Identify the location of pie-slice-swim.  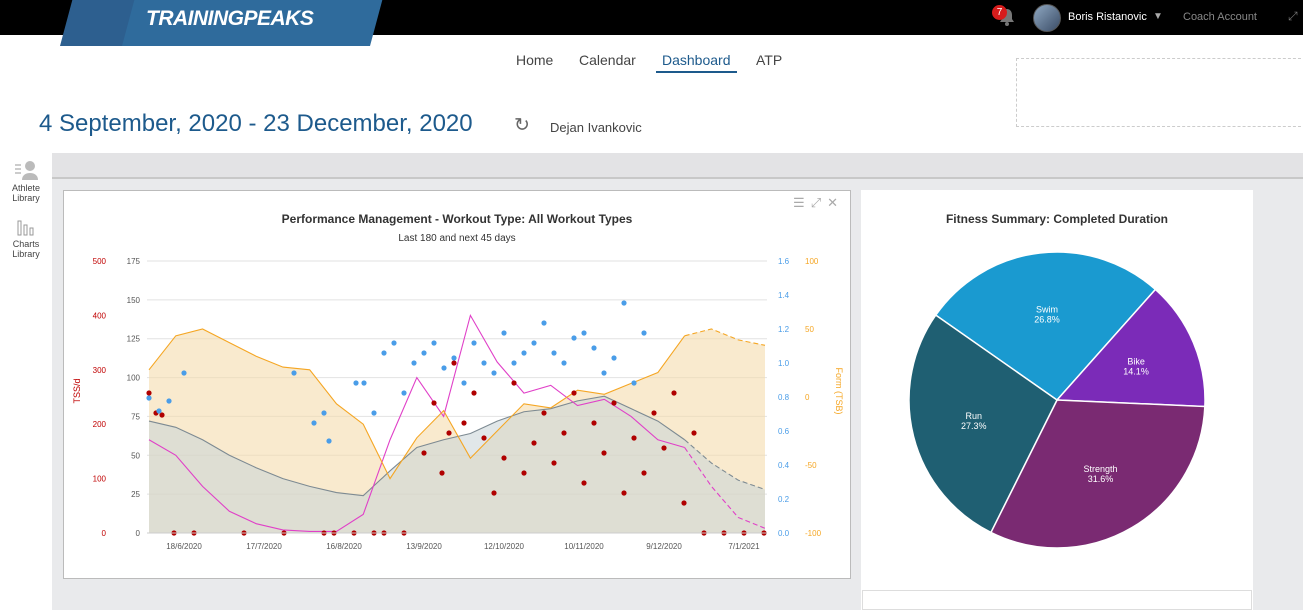
(1045, 326).